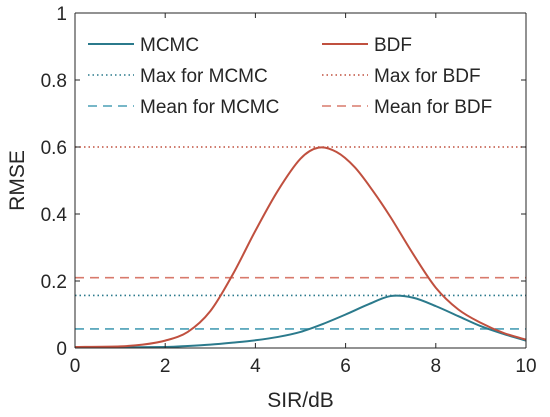 Image resolution: width=550 pixels, height=417 pixels. Describe the element at coordinates (169, 45) in the screenshot. I see `legend-label-mcmc: MCMC` at that location.